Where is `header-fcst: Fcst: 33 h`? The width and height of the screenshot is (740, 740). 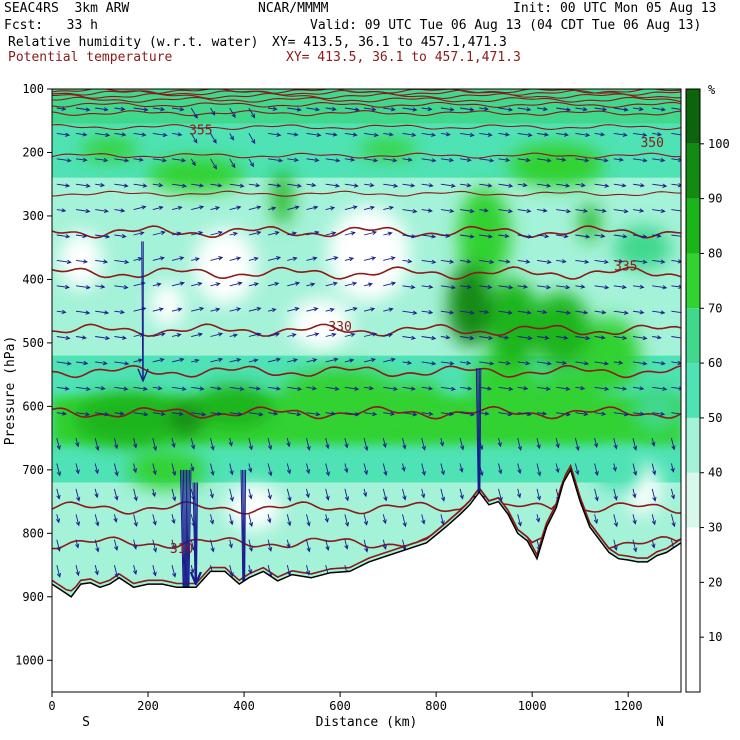
header-fcst: Fcst: 33 h is located at coordinates (51, 25).